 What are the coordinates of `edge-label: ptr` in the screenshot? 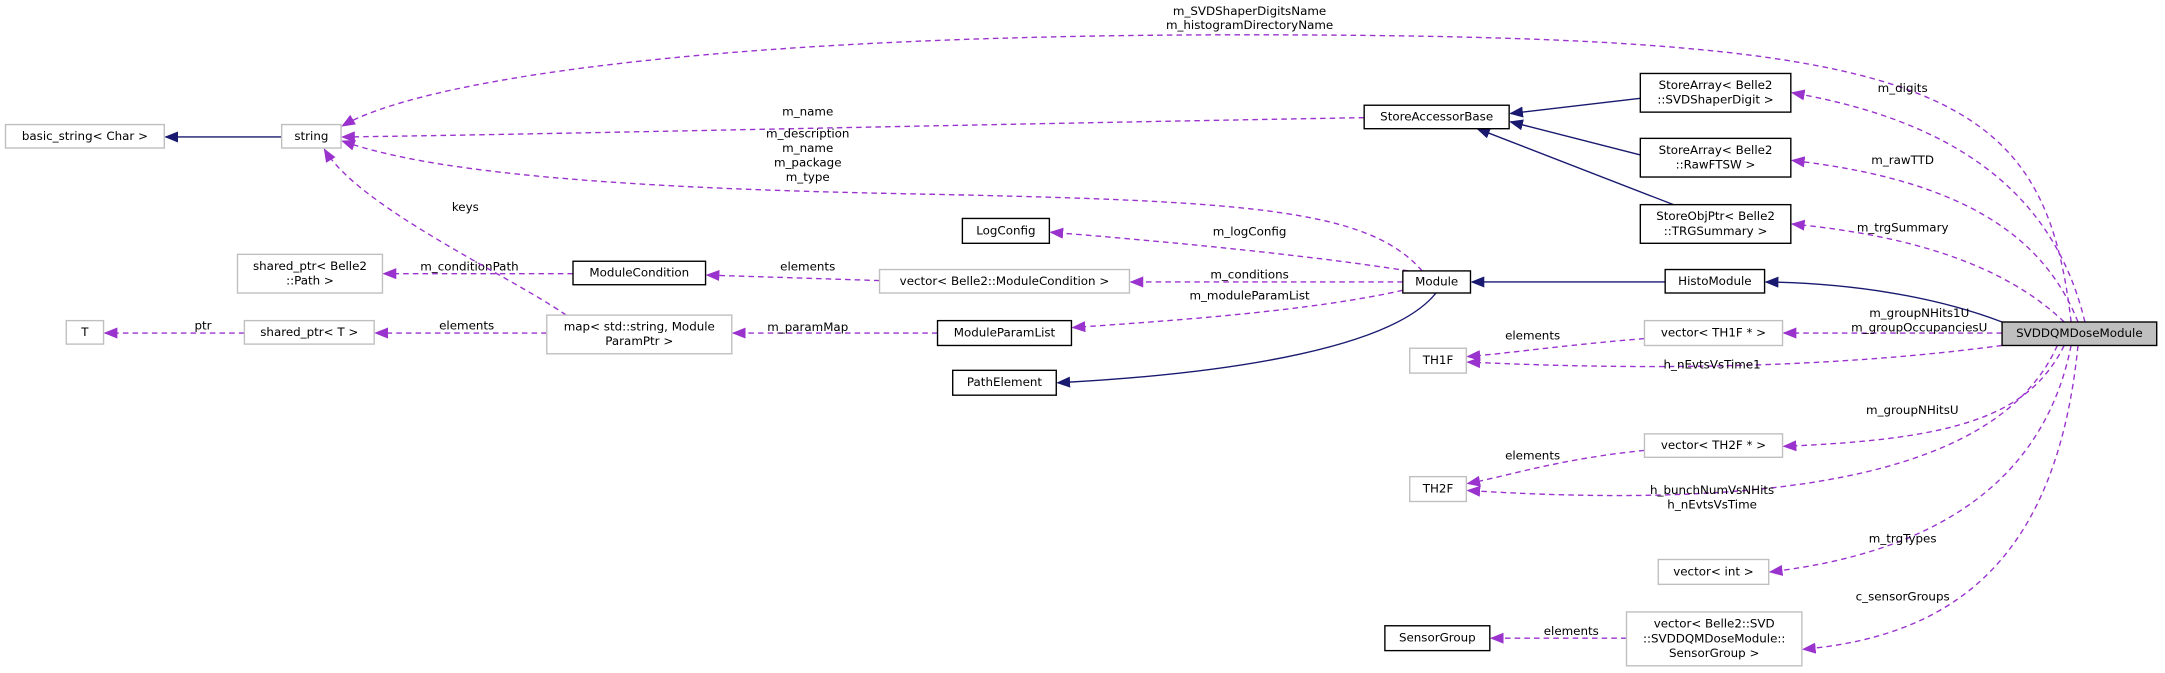 It's located at (202, 326).